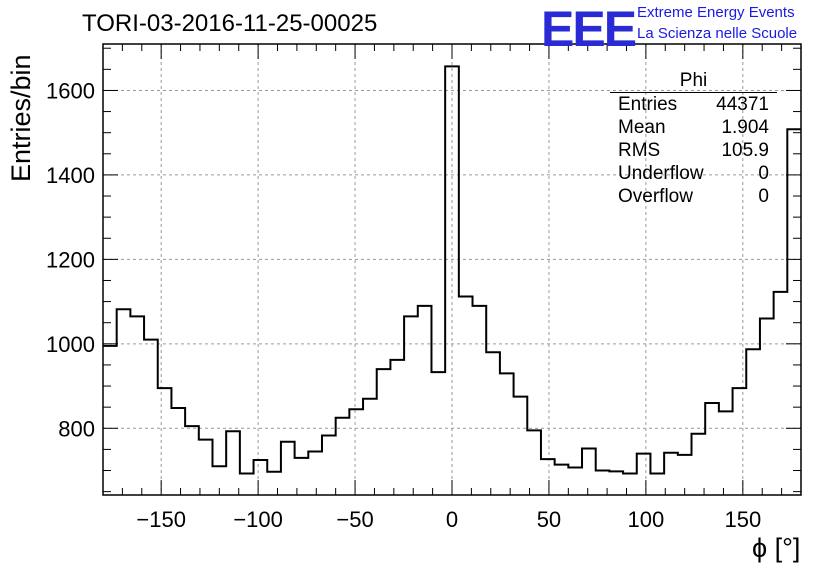 The image size is (836, 572). Describe the element at coordinates (161, 519) in the screenshot. I see `x-tick-label: −150` at that location.